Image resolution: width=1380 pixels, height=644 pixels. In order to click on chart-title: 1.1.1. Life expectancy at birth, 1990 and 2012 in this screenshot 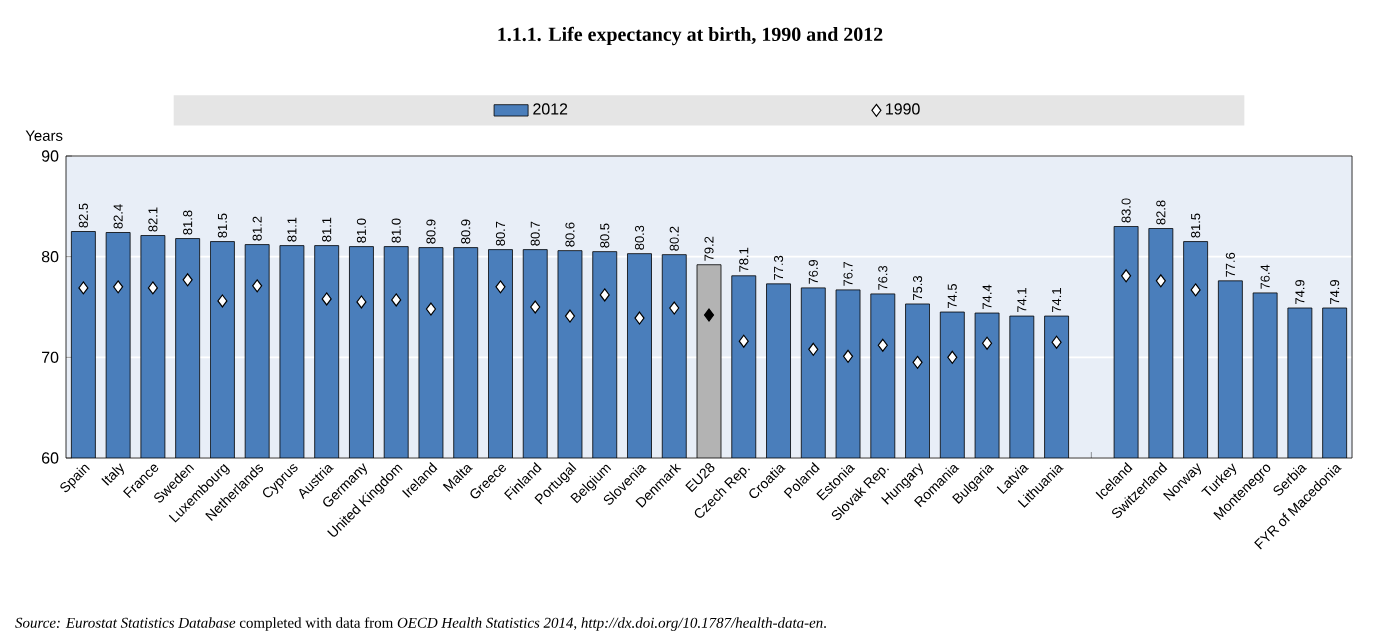, I will do `click(690, 36)`.